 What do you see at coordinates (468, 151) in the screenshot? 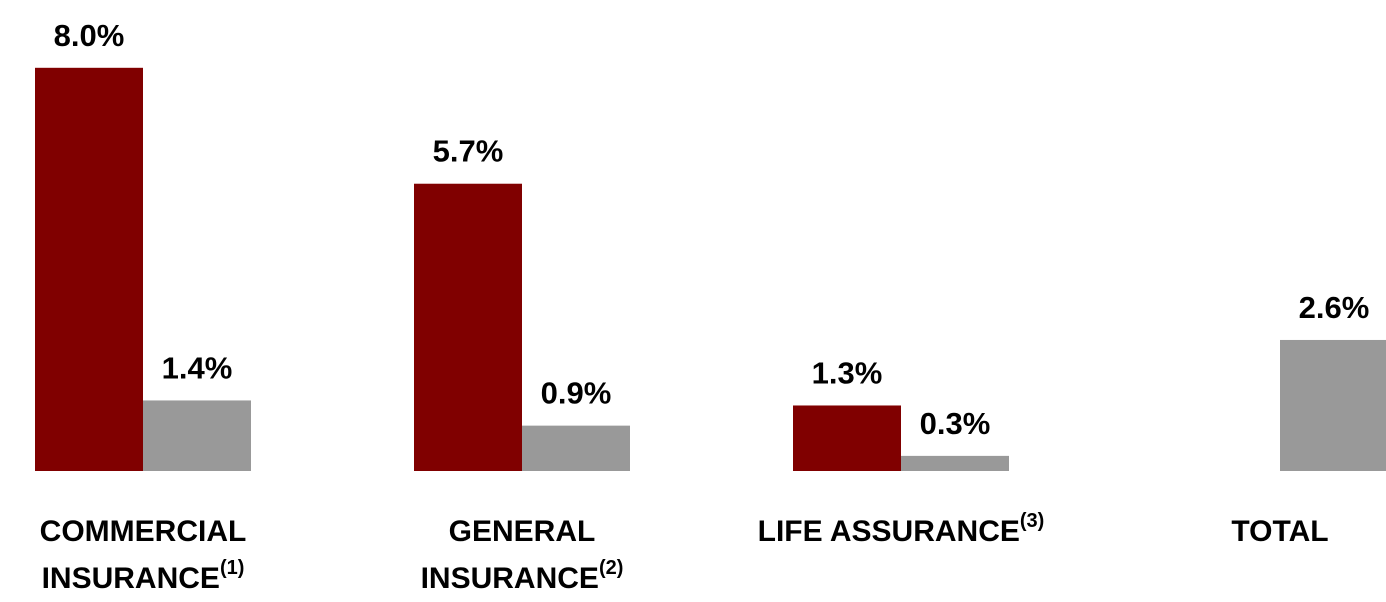
I see `value-label: 5.7%` at bounding box center [468, 151].